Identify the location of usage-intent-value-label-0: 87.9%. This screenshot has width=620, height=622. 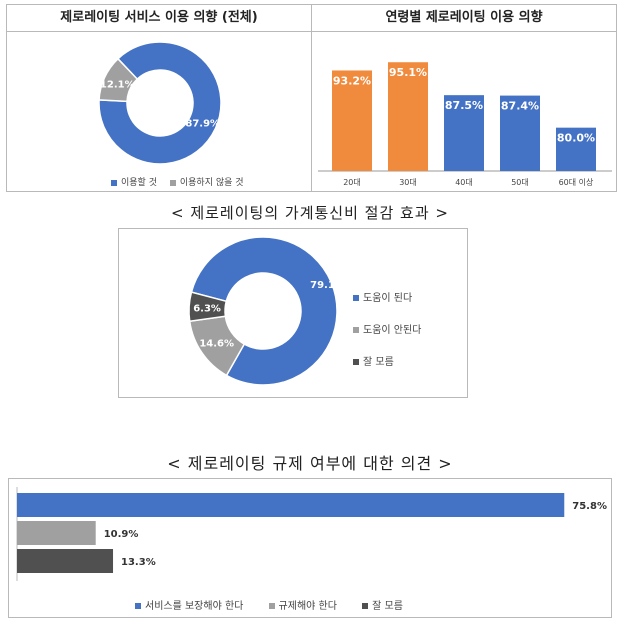
(202, 124).